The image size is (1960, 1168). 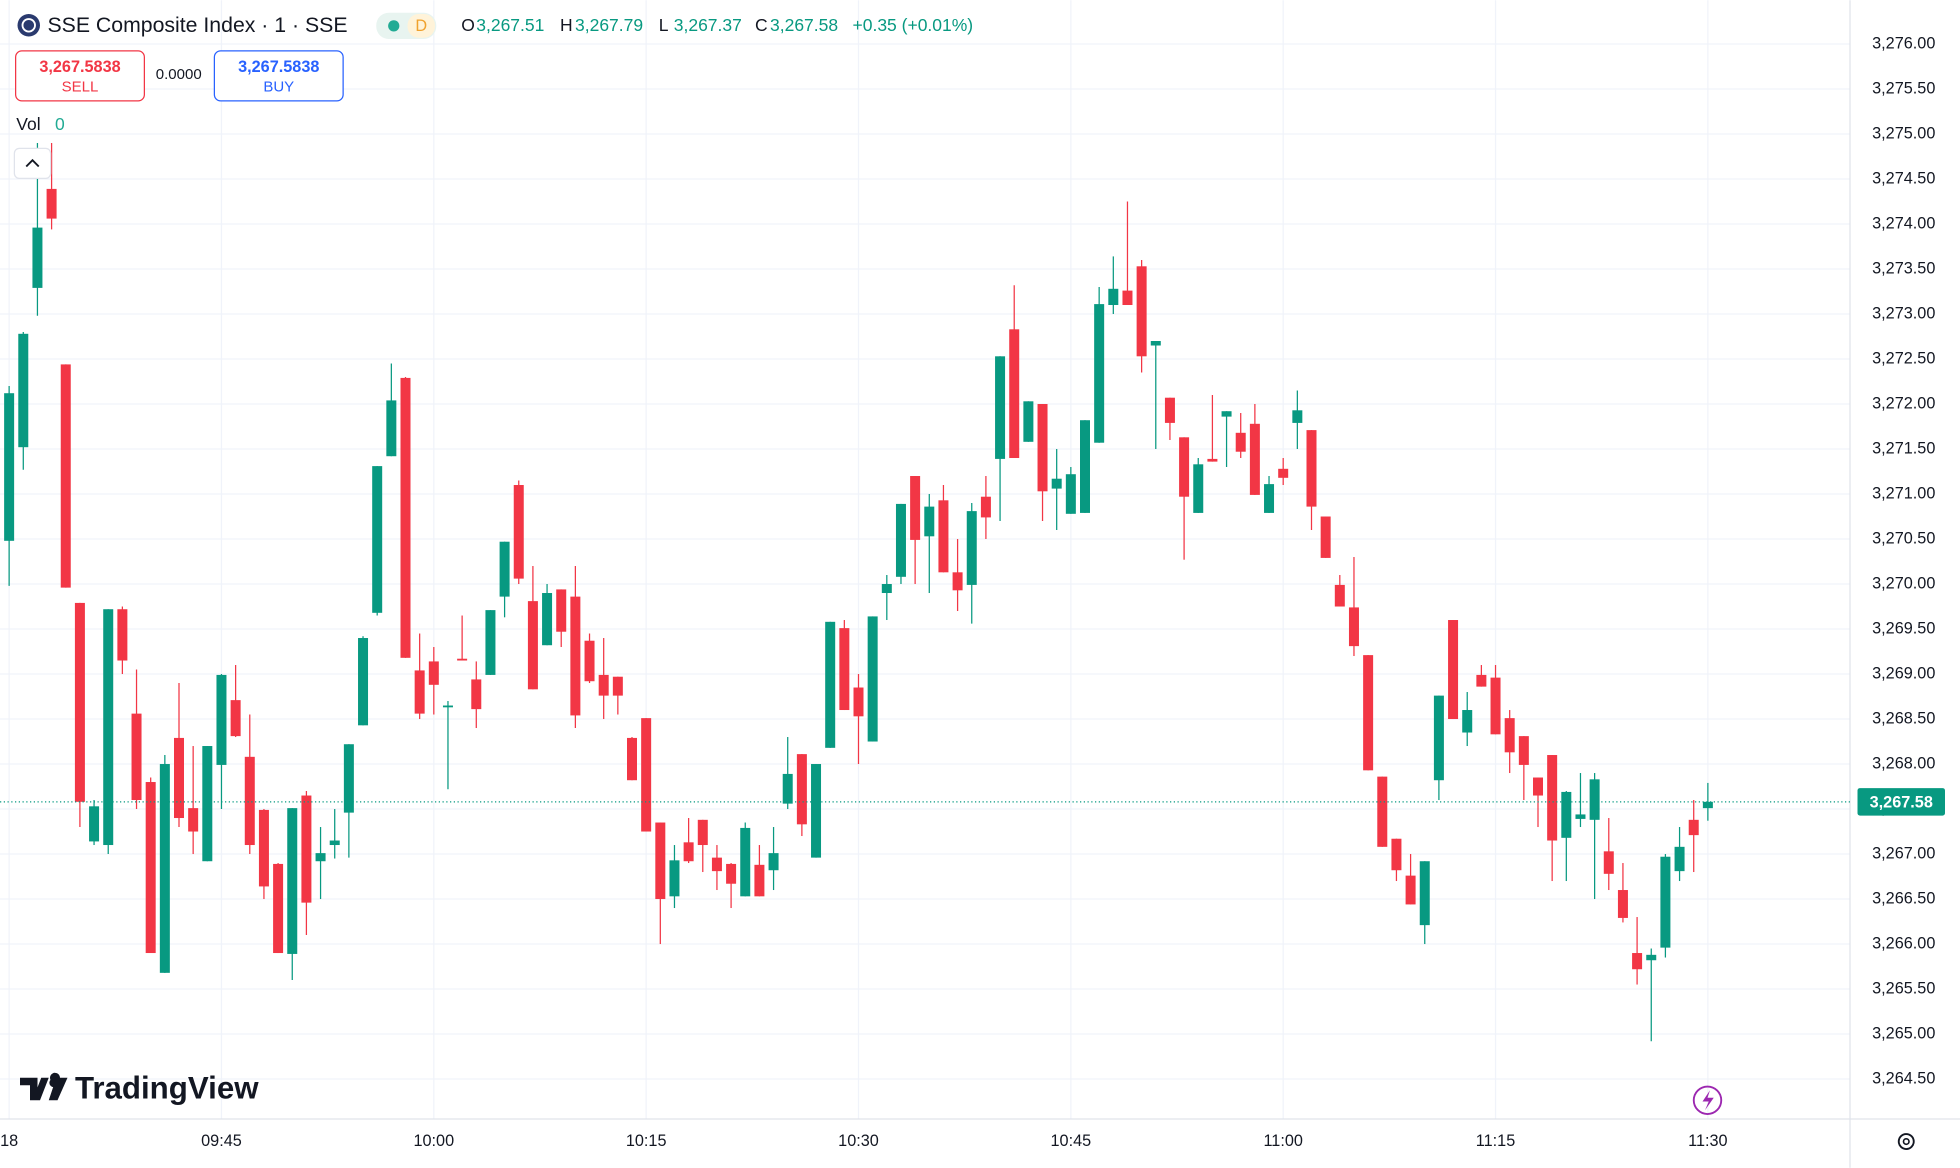 What do you see at coordinates (1903, 403) in the screenshot?
I see `y-tick-label: 3,272.00` at bounding box center [1903, 403].